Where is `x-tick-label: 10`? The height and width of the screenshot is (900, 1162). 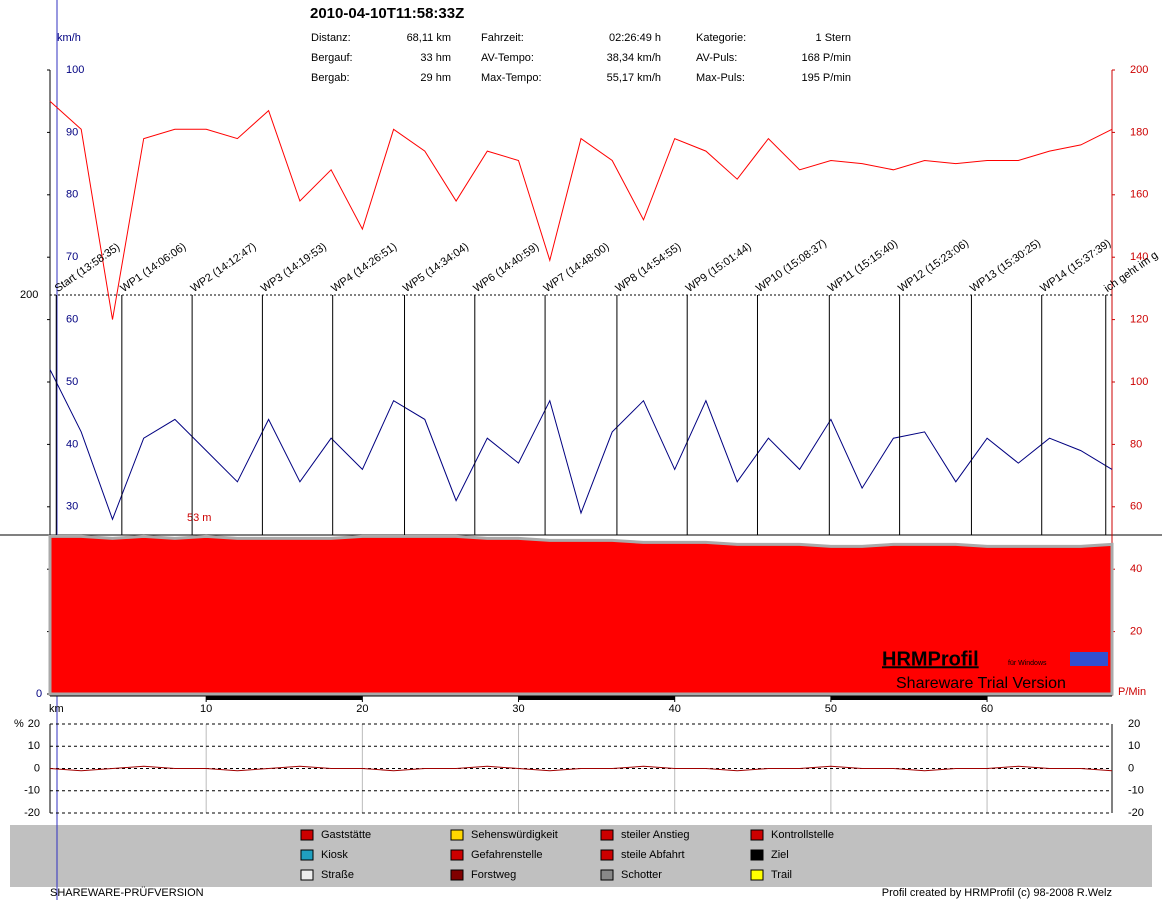
x-tick-label: 10 is located at coordinates (206, 709).